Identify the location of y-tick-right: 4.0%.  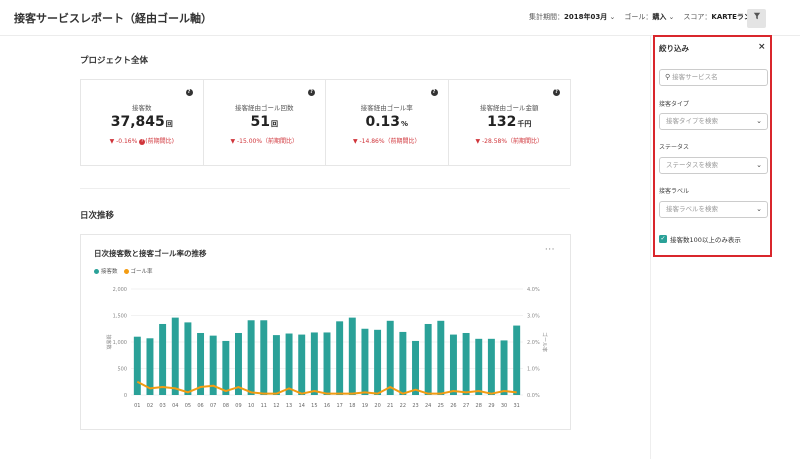
(533, 290).